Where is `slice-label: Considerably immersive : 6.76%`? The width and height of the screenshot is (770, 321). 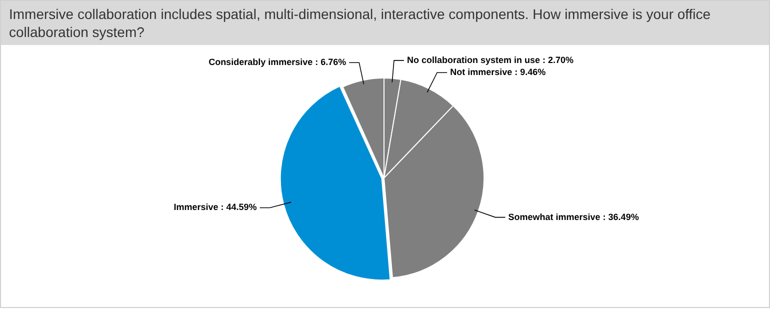
slice-label: Considerably immersive : 6.76% is located at coordinates (277, 62).